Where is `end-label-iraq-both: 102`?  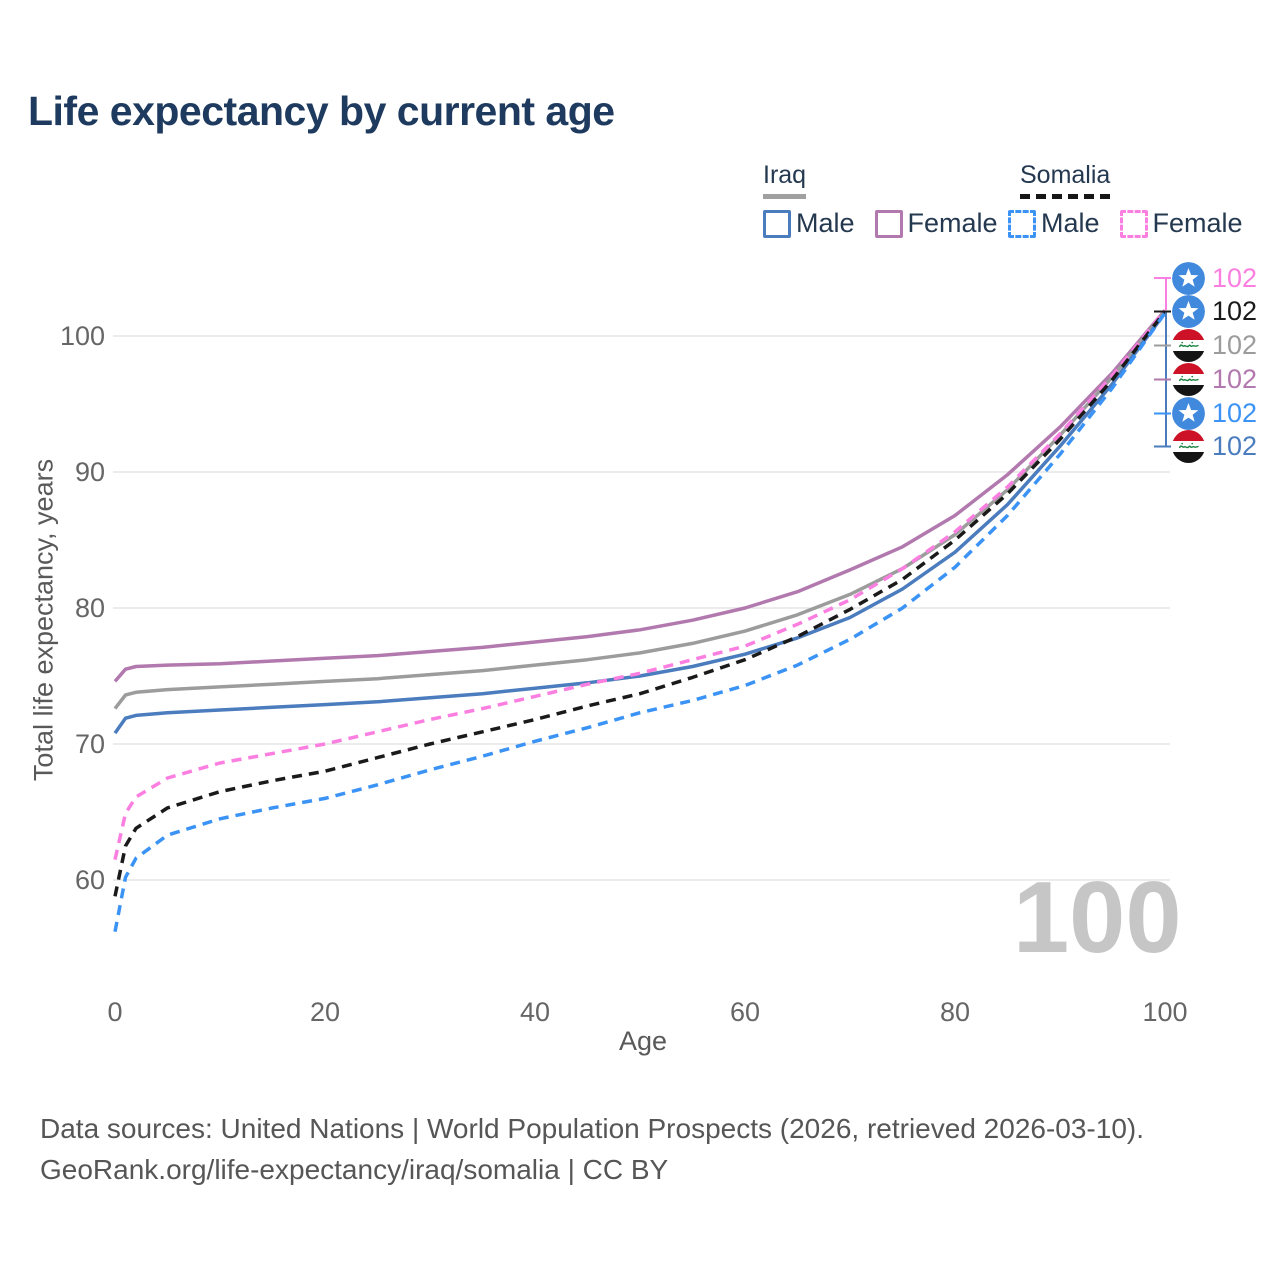 end-label-iraq-both: 102 is located at coordinates (1214, 345).